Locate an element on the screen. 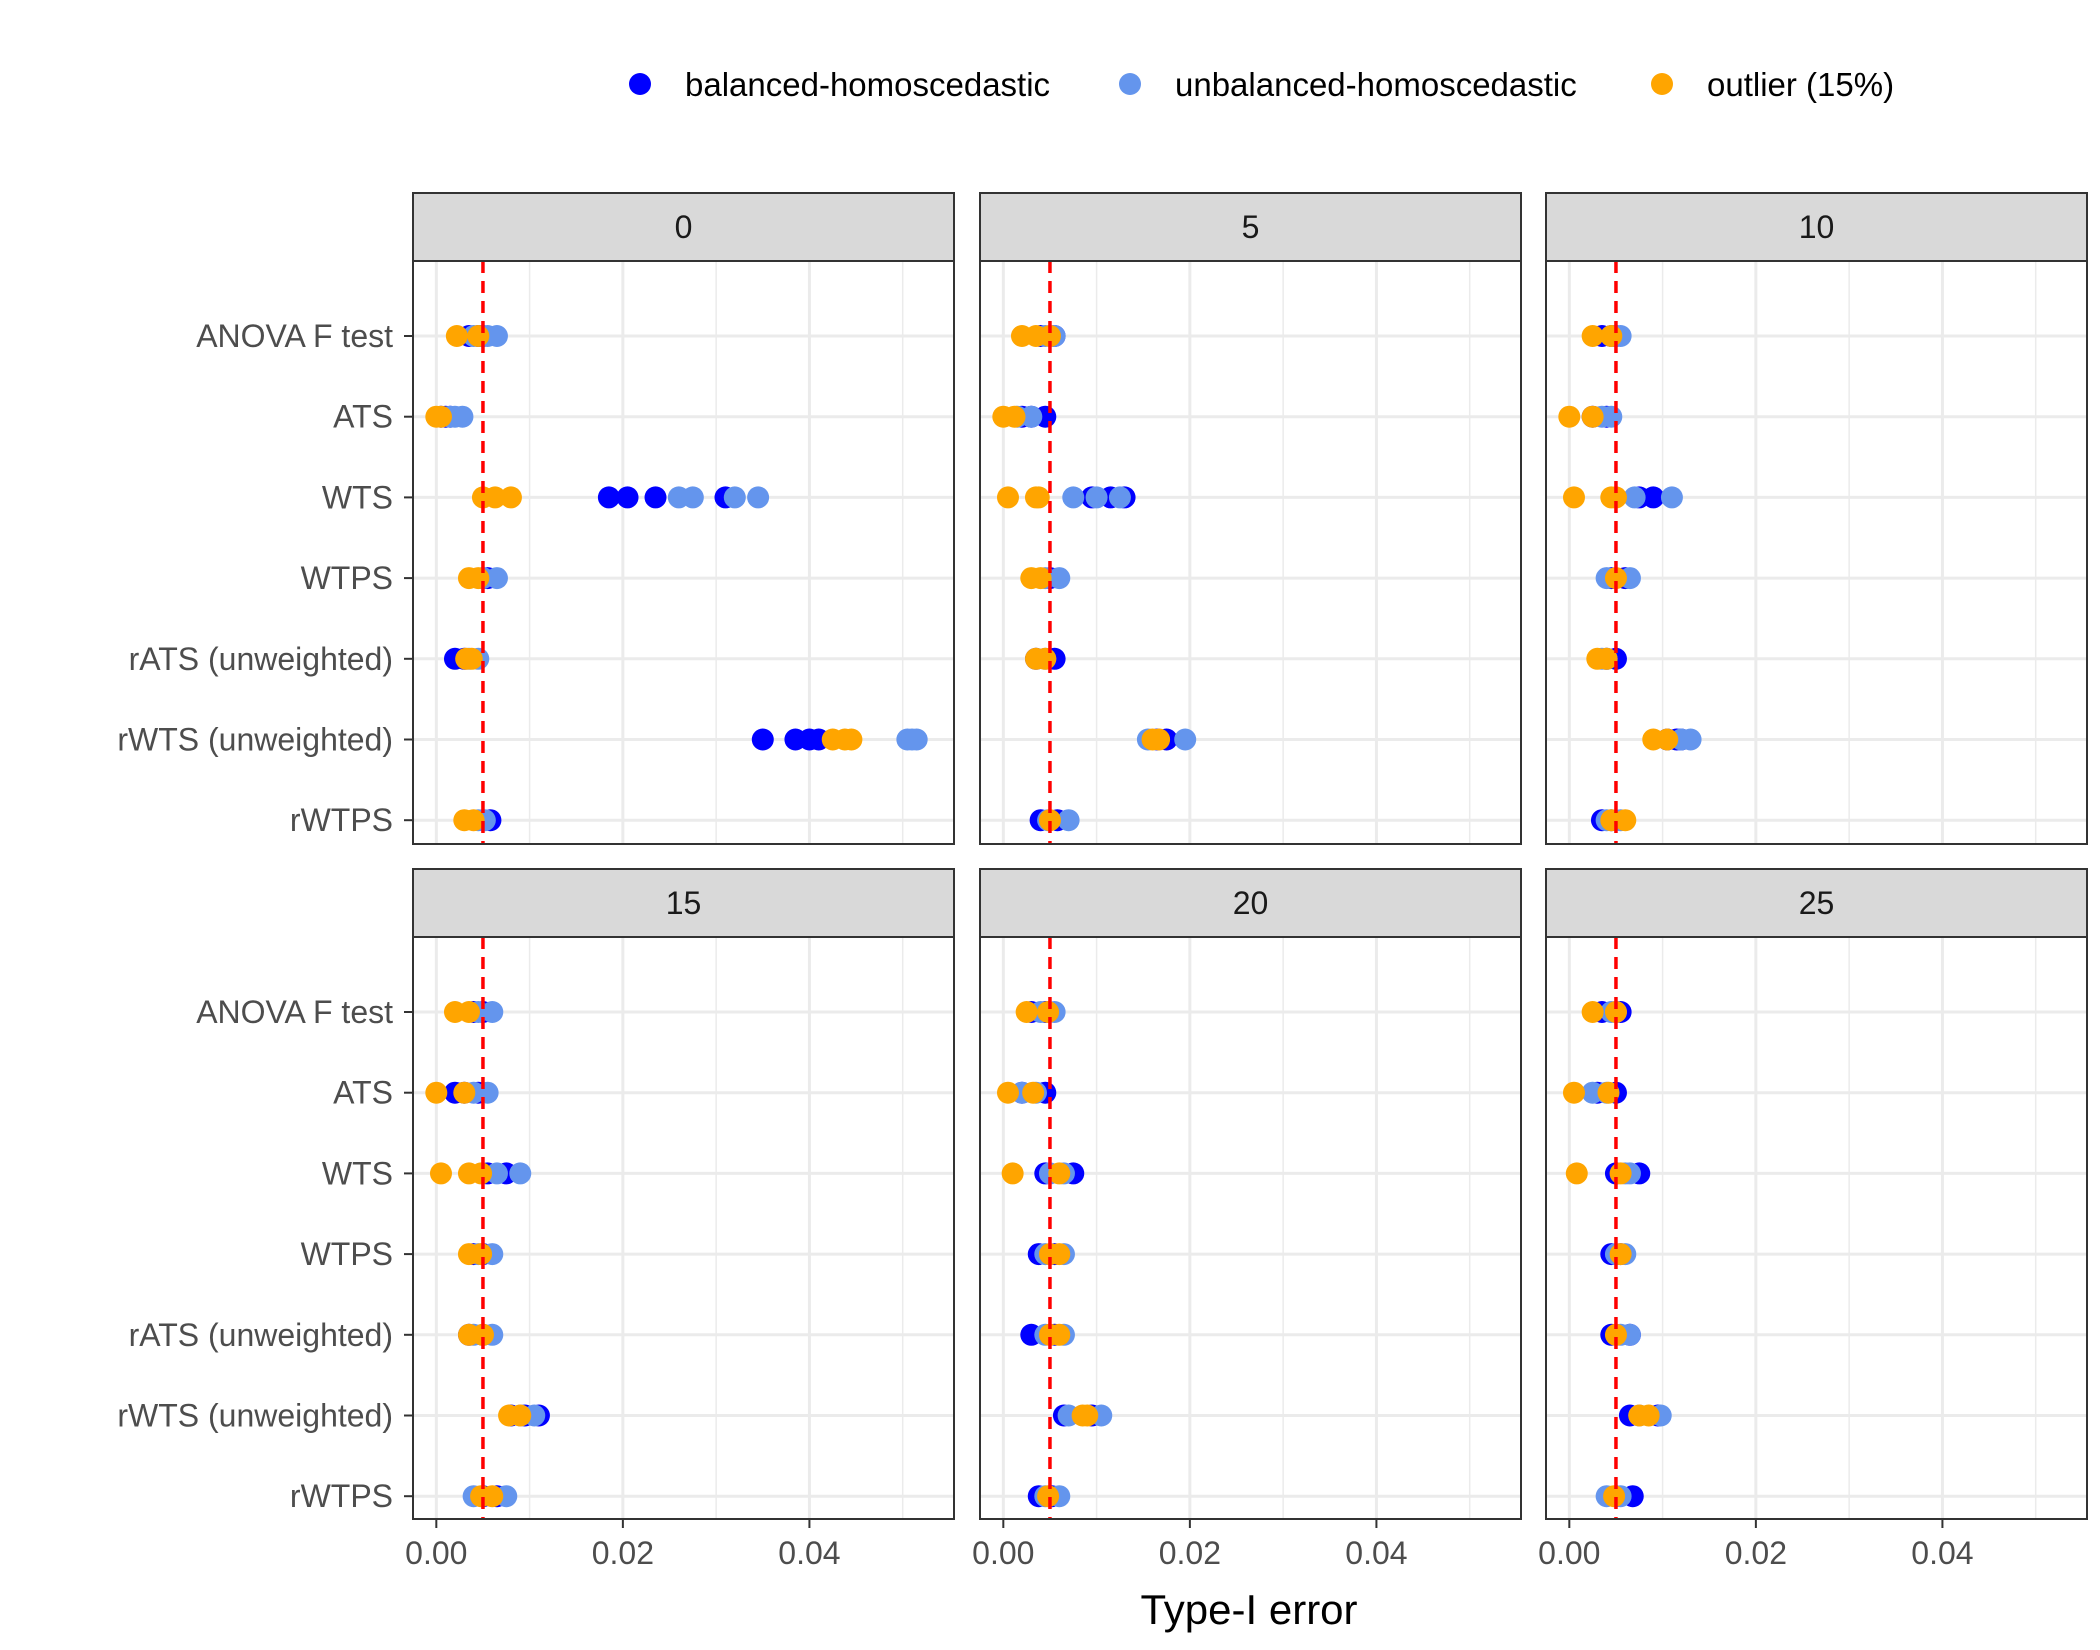  x-axis-title: Type-I error is located at coordinates (1248, 1609).